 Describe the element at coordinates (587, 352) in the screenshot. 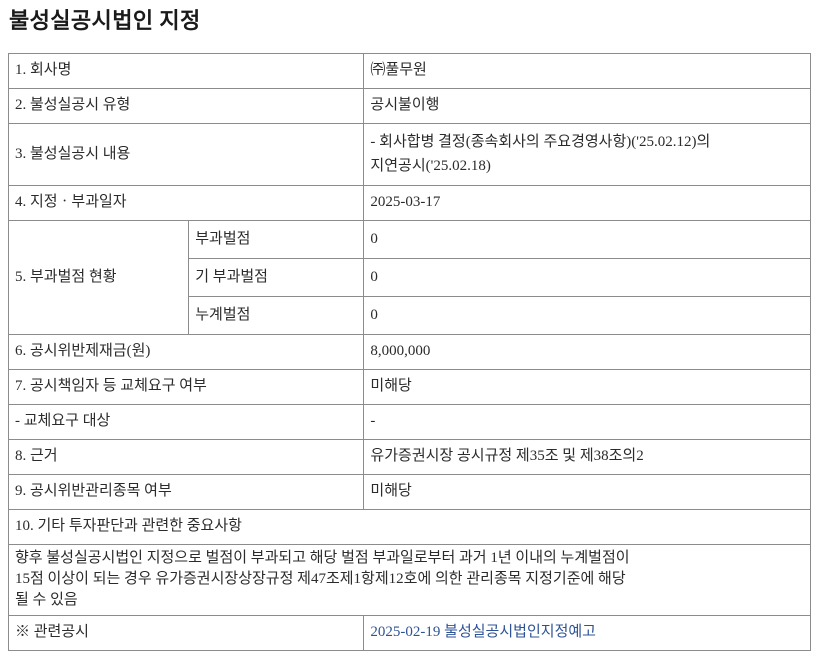

I see `row-value-penalty-fee: 8,000,000` at that location.